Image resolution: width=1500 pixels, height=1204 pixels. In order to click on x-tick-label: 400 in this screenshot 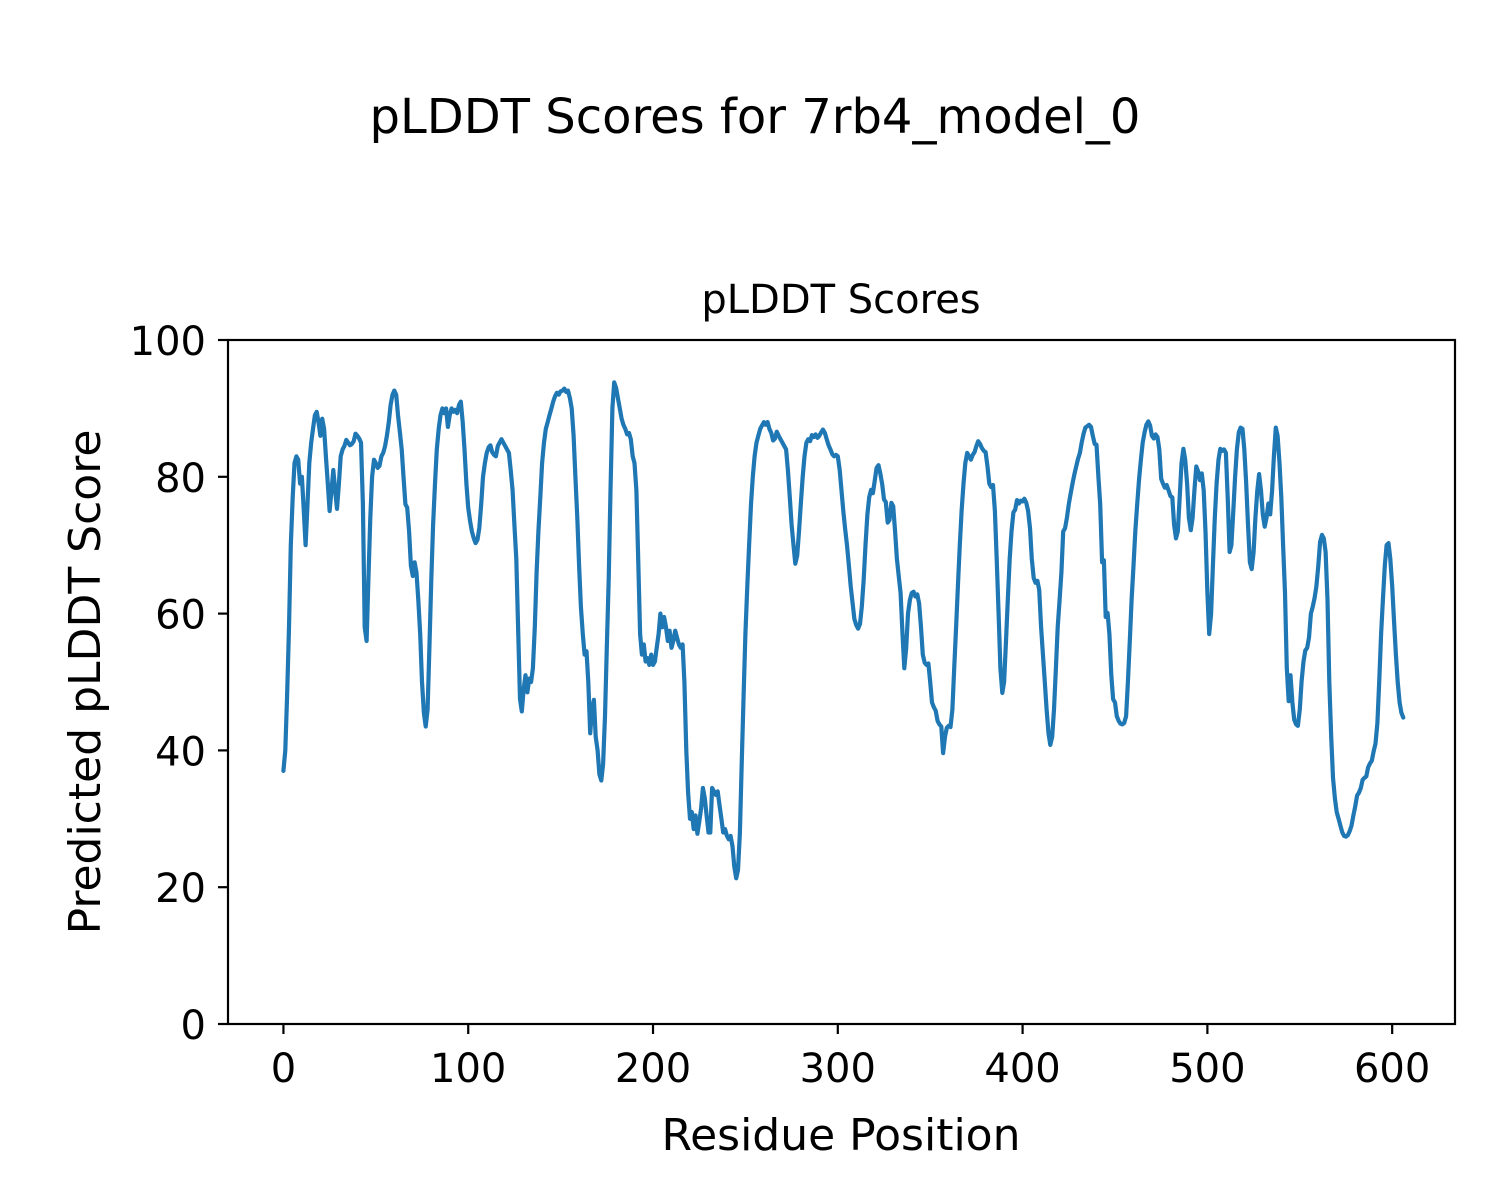, I will do `click(1022, 1069)`.